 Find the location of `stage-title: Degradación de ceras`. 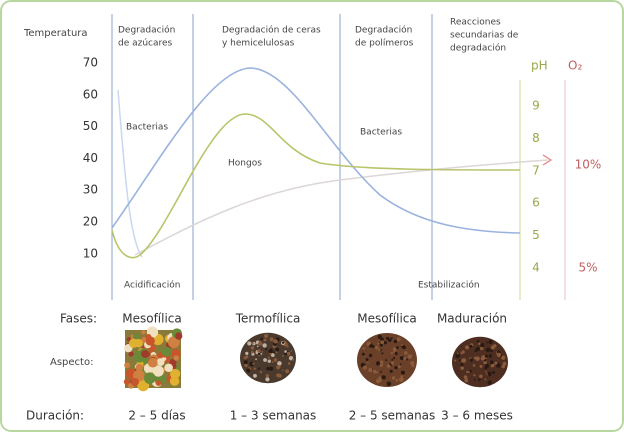

stage-title: Degradación de ceras is located at coordinates (271, 30).